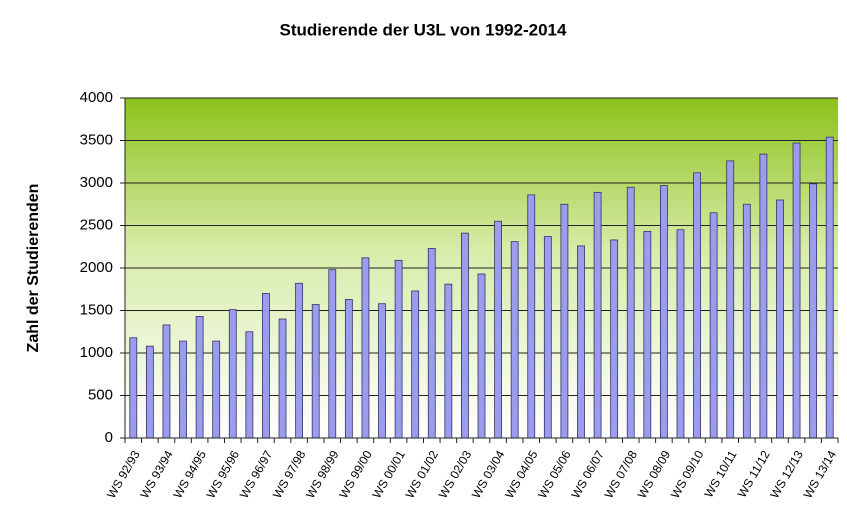 Image resolution: width=847 pixels, height=530 pixels. Describe the element at coordinates (721, 474) in the screenshot. I see `x-tick-label: WS 10/11` at that location.